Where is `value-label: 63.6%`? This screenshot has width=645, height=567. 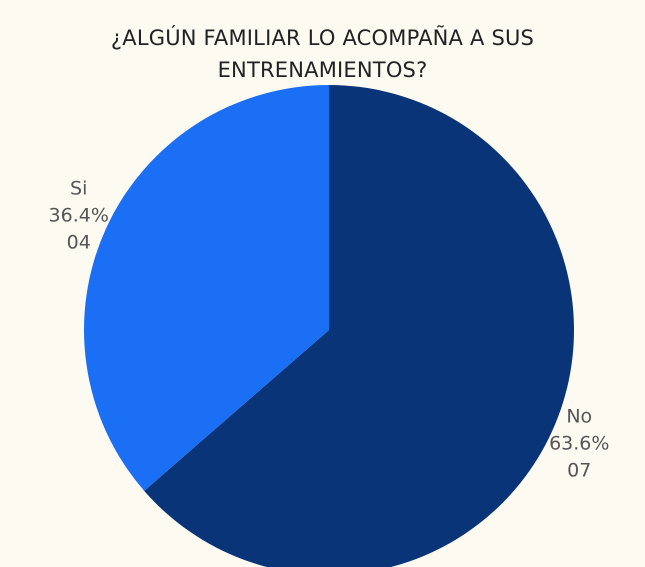 value-label: 63.6% is located at coordinates (579, 443).